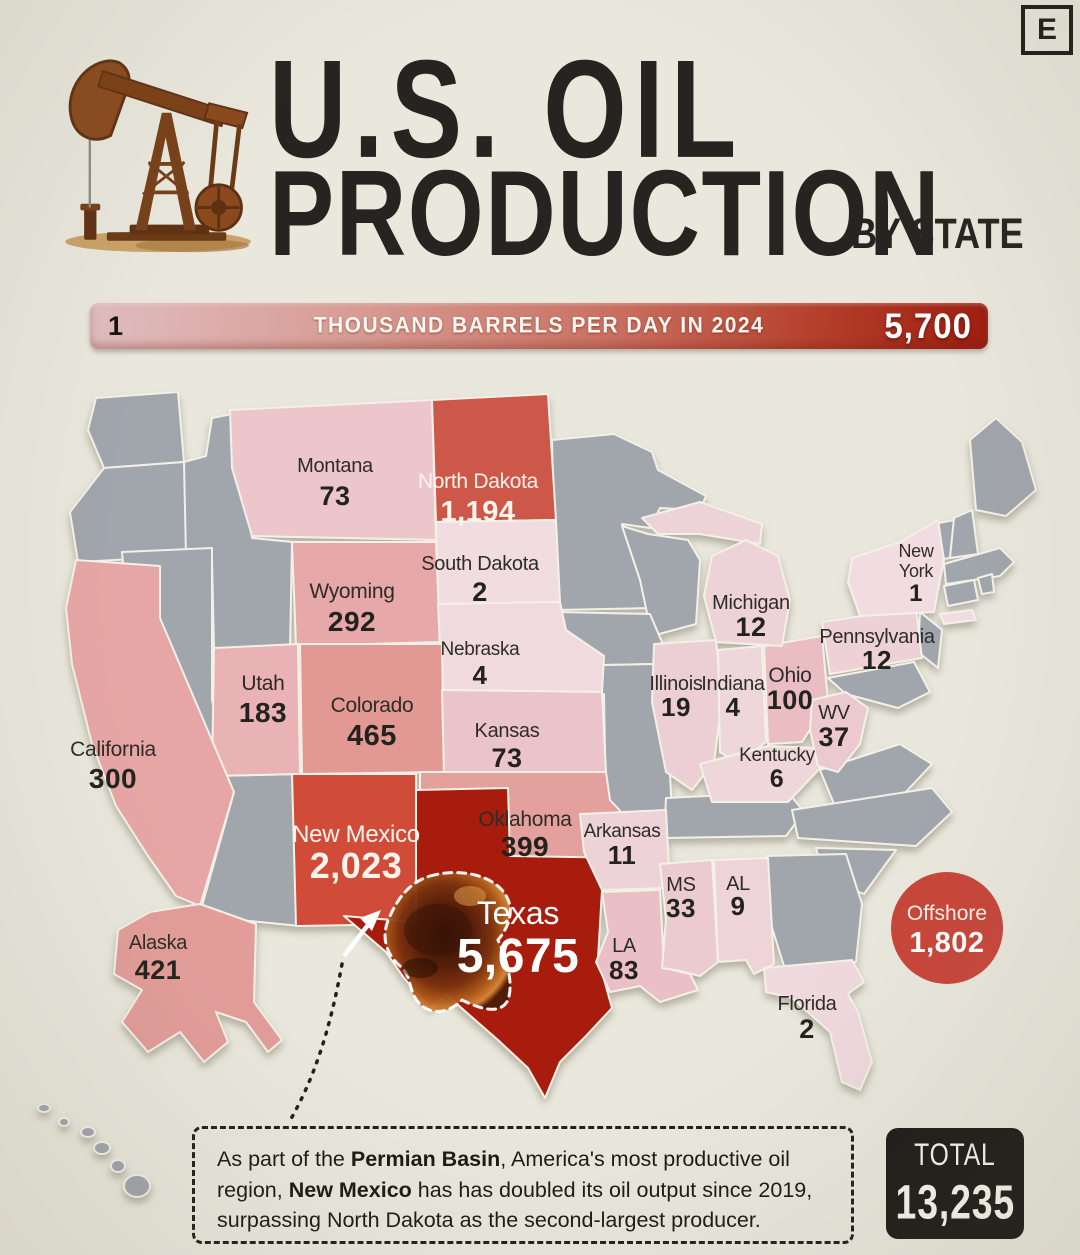  Describe the element at coordinates (262, 683) in the screenshot. I see `svg-text: Utah` at that location.